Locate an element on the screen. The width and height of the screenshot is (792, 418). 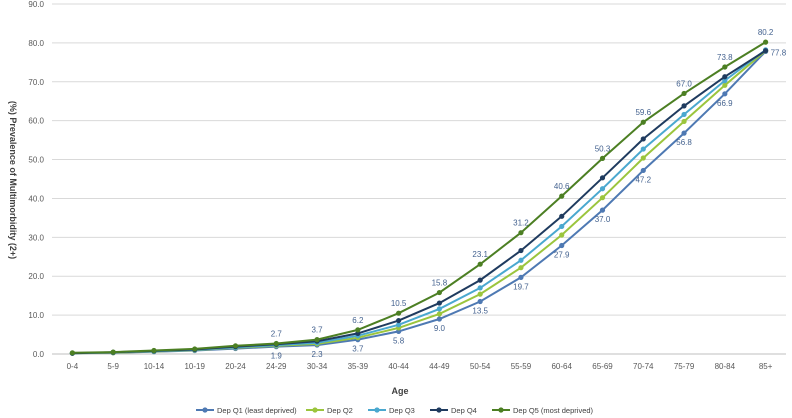
x-tick-label: 24-29 is located at coordinates (276, 366).